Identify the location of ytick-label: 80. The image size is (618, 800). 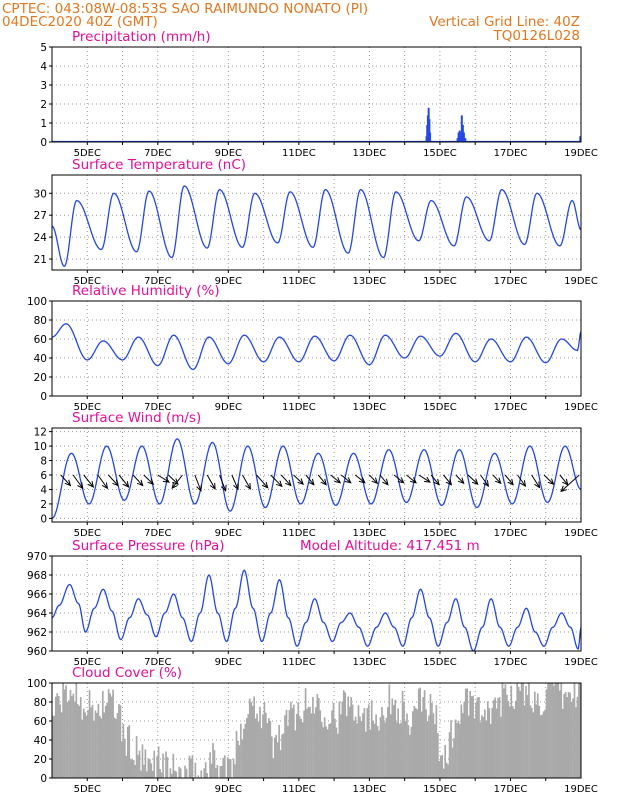
(40, 703).